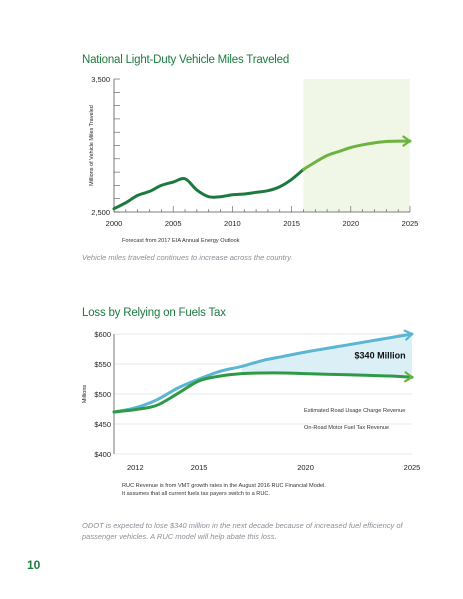 The image size is (463, 599). What do you see at coordinates (407, 141) in the screenshot?
I see `forecast-arrowhead` at bounding box center [407, 141].